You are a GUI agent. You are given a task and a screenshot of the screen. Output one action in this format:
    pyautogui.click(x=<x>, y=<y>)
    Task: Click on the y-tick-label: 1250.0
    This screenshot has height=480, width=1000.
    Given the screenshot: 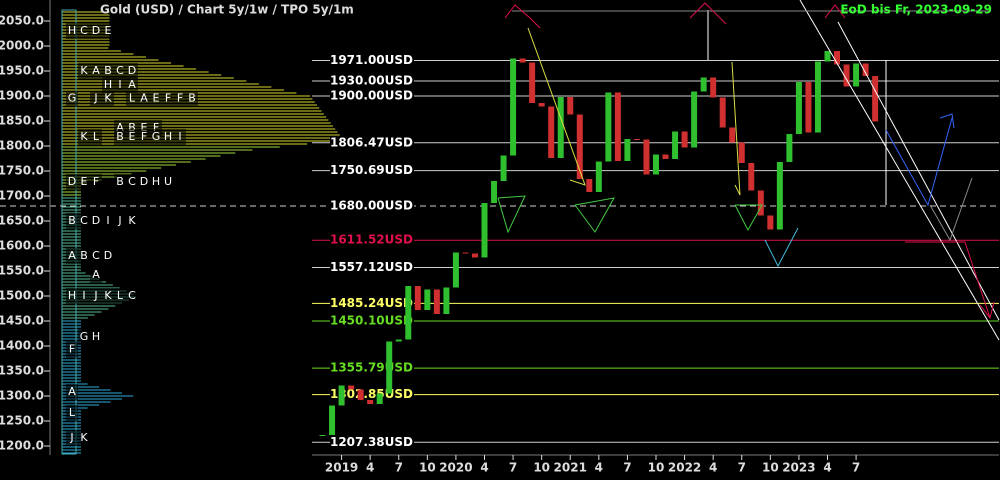 What is the action you would take?
    pyautogui.click(x=22, y=421)
    